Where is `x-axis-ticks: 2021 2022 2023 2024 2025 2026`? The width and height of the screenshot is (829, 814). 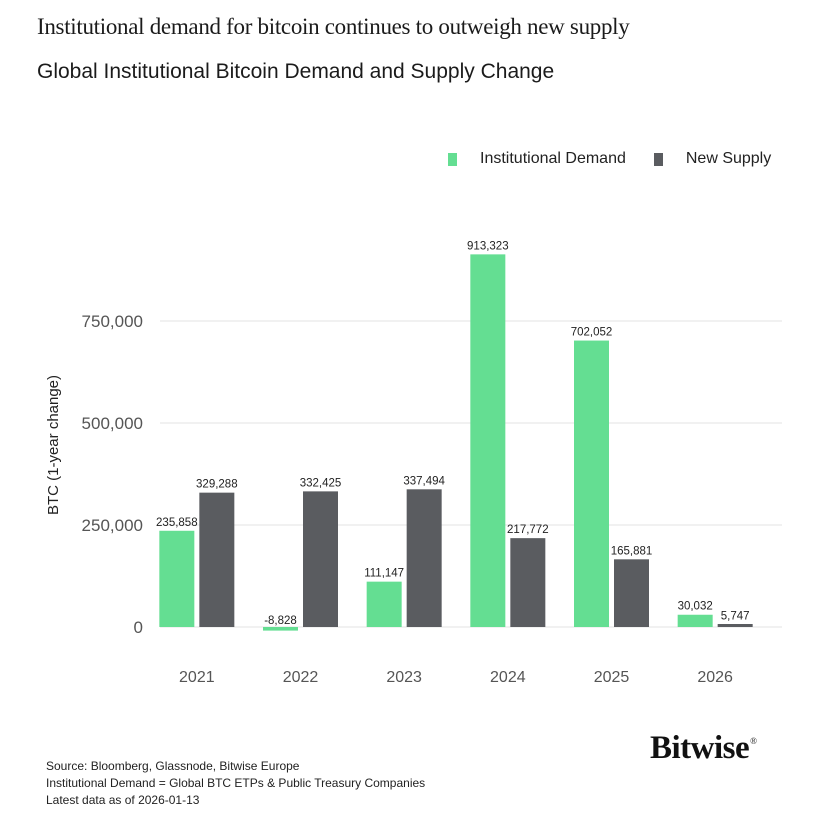
x-axis-ticks: 2021 2022 2023 2024 2025 2026 is located at coordinates (456, 677).